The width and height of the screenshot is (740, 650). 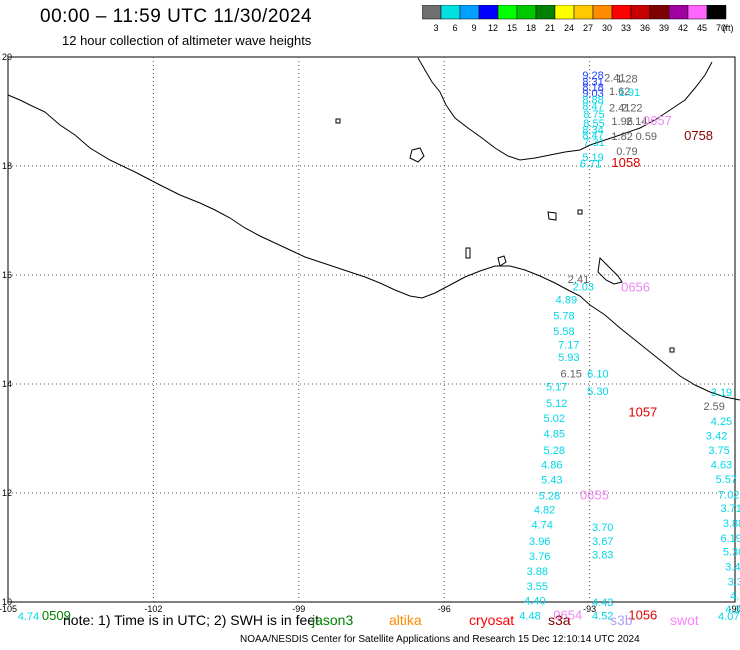 I want to click on scale-label-2: 9, so click(x=473, y=28).